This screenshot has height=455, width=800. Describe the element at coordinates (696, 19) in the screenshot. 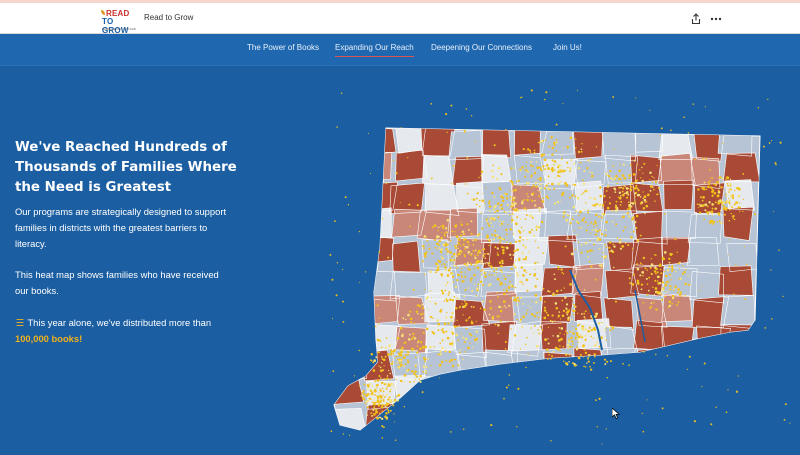

I see `share-icon` at that location.